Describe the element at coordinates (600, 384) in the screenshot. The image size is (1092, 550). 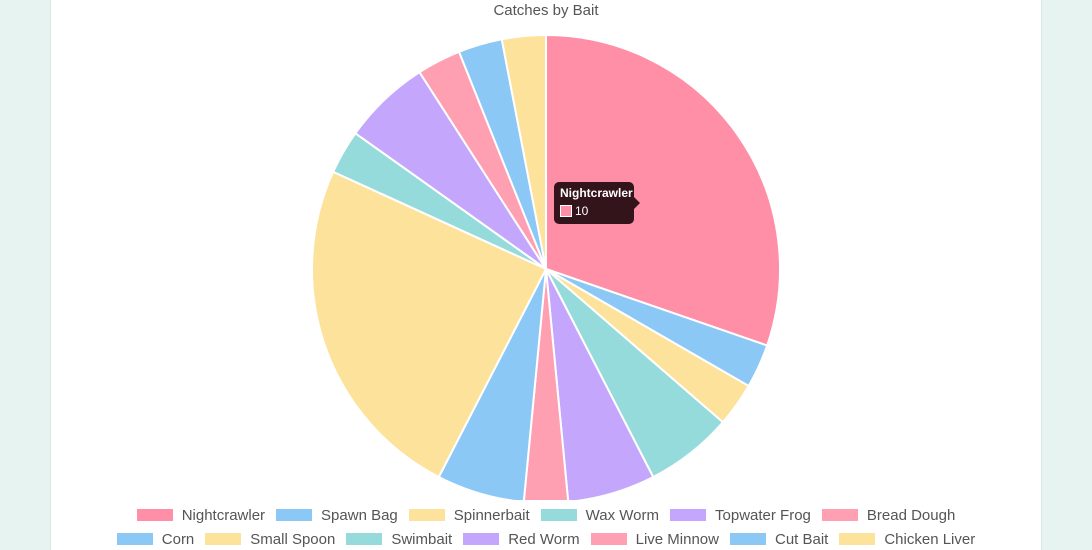
I see `pie-slice-topwater-frog` at that location.